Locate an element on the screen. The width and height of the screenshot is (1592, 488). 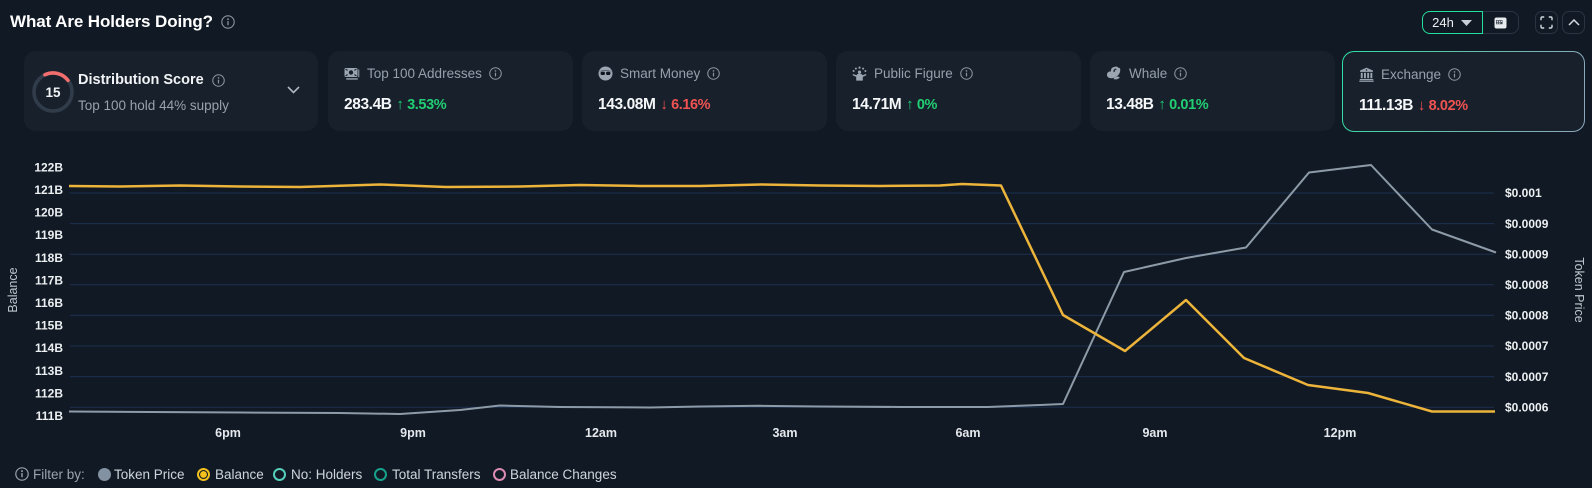
svg-text: 9pm is located at coordinates (413, 433).